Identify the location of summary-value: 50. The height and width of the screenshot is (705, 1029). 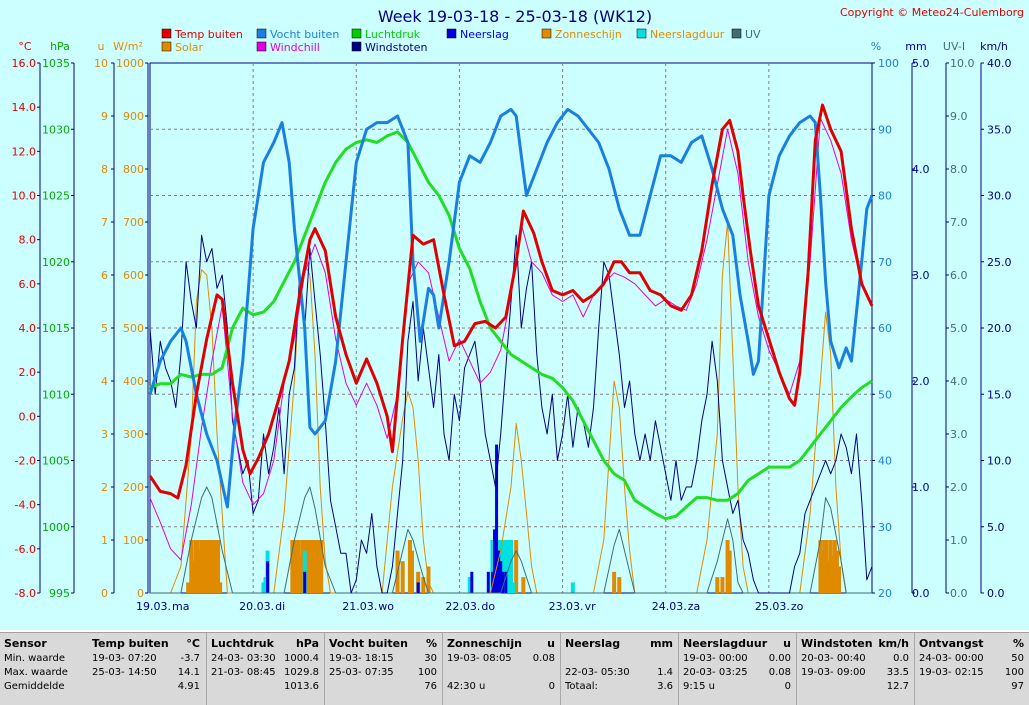
(1017, 658).